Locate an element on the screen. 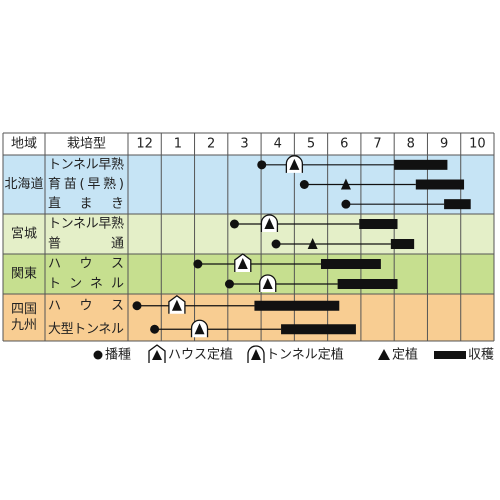  month-label: 1 is located at coordinates (178, 144).